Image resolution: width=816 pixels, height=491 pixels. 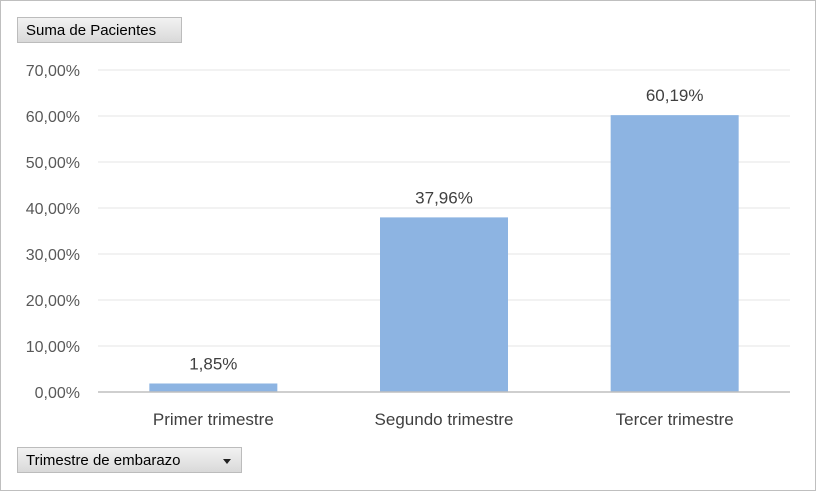 What do you see at coordinates (444, 419) in the screenshot?
I see `x-category-label: Segundo trimestre` at bounding box center [444, 419].